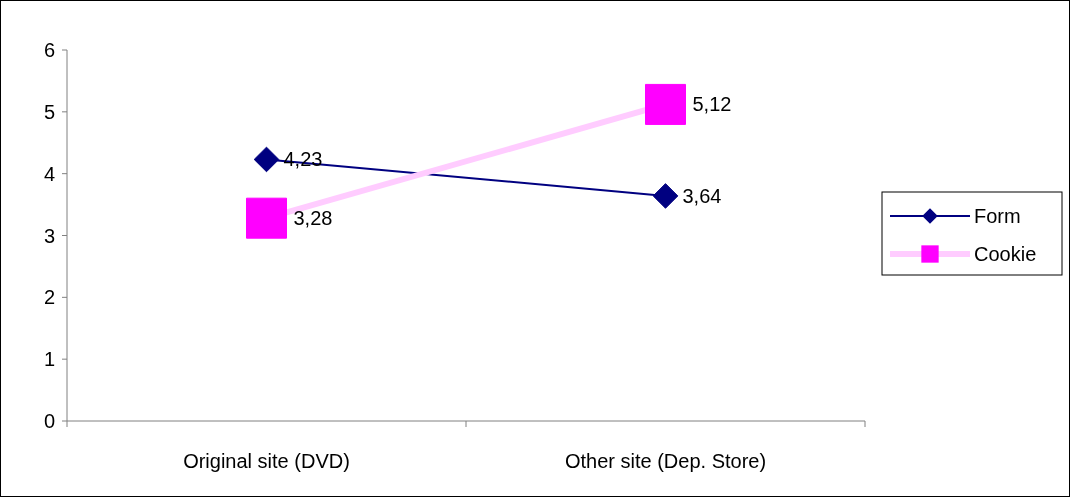 The height and width of the screenshot is (497, 1070). What do you see at coordinates (313, 218) in the screenshot?
I see `data-label: 3,28` at bounding box center [313, 218].